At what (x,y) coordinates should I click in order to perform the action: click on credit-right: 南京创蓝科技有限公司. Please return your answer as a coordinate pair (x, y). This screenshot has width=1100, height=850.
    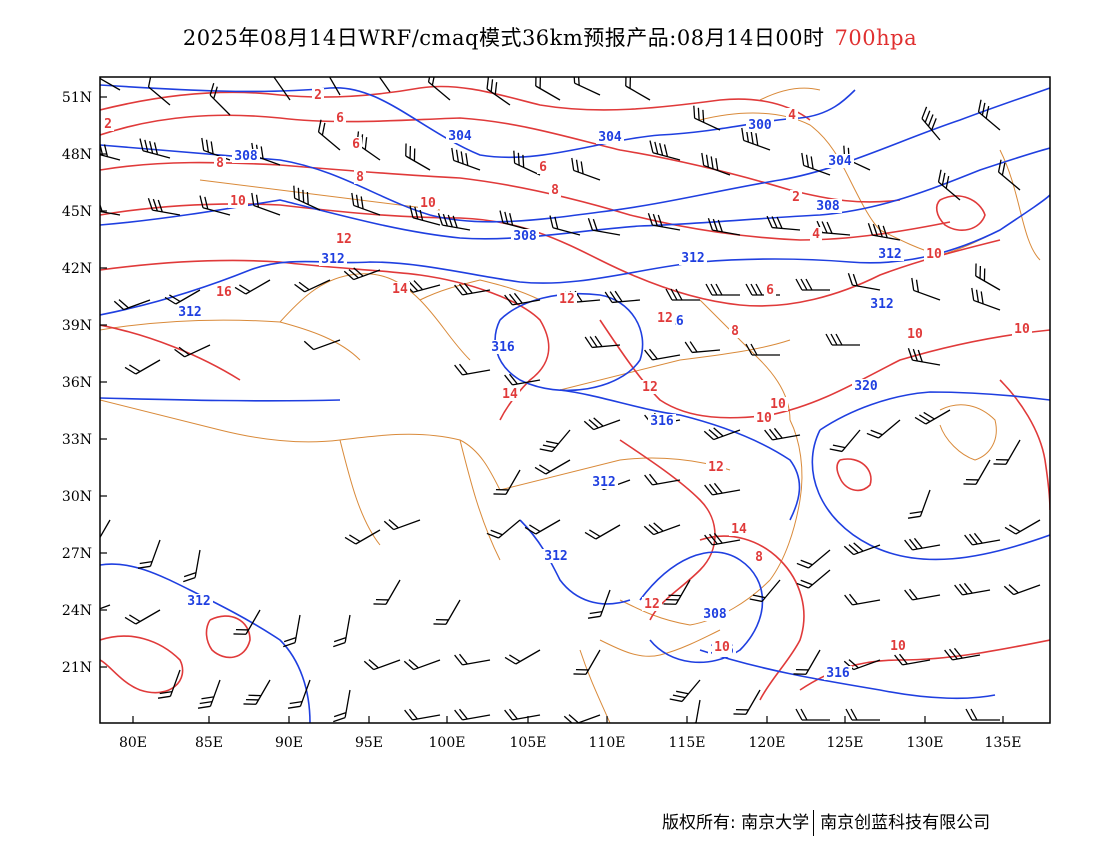
    Looking at the image, I should click on (905, 823).